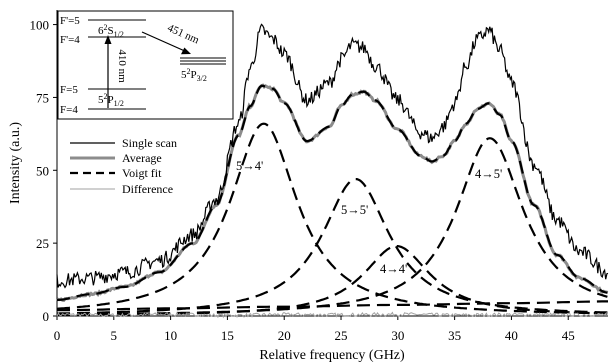 The image size is (610, 364). What do you see at coordinates (568, 335) in the screenshot?
I see `x-tick-label: 45` at bounding box center [568, 335].